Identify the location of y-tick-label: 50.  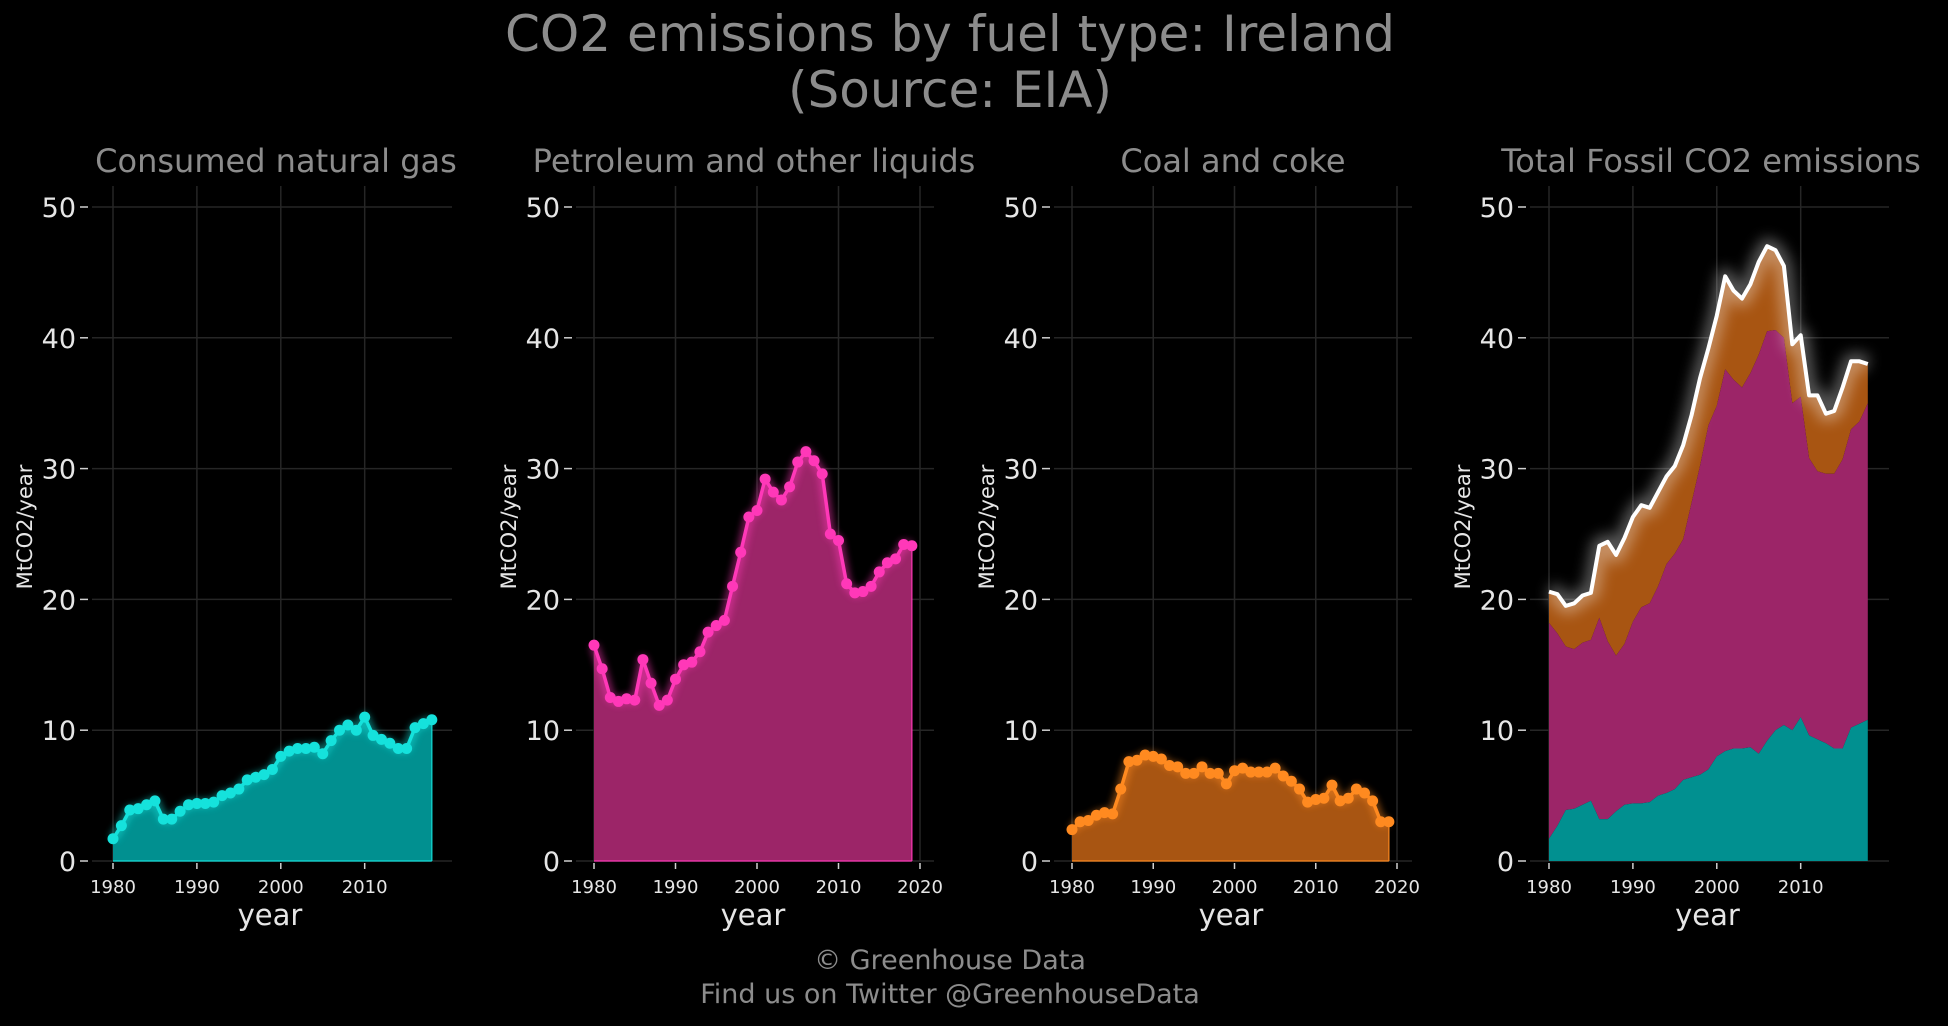
(543, 208).